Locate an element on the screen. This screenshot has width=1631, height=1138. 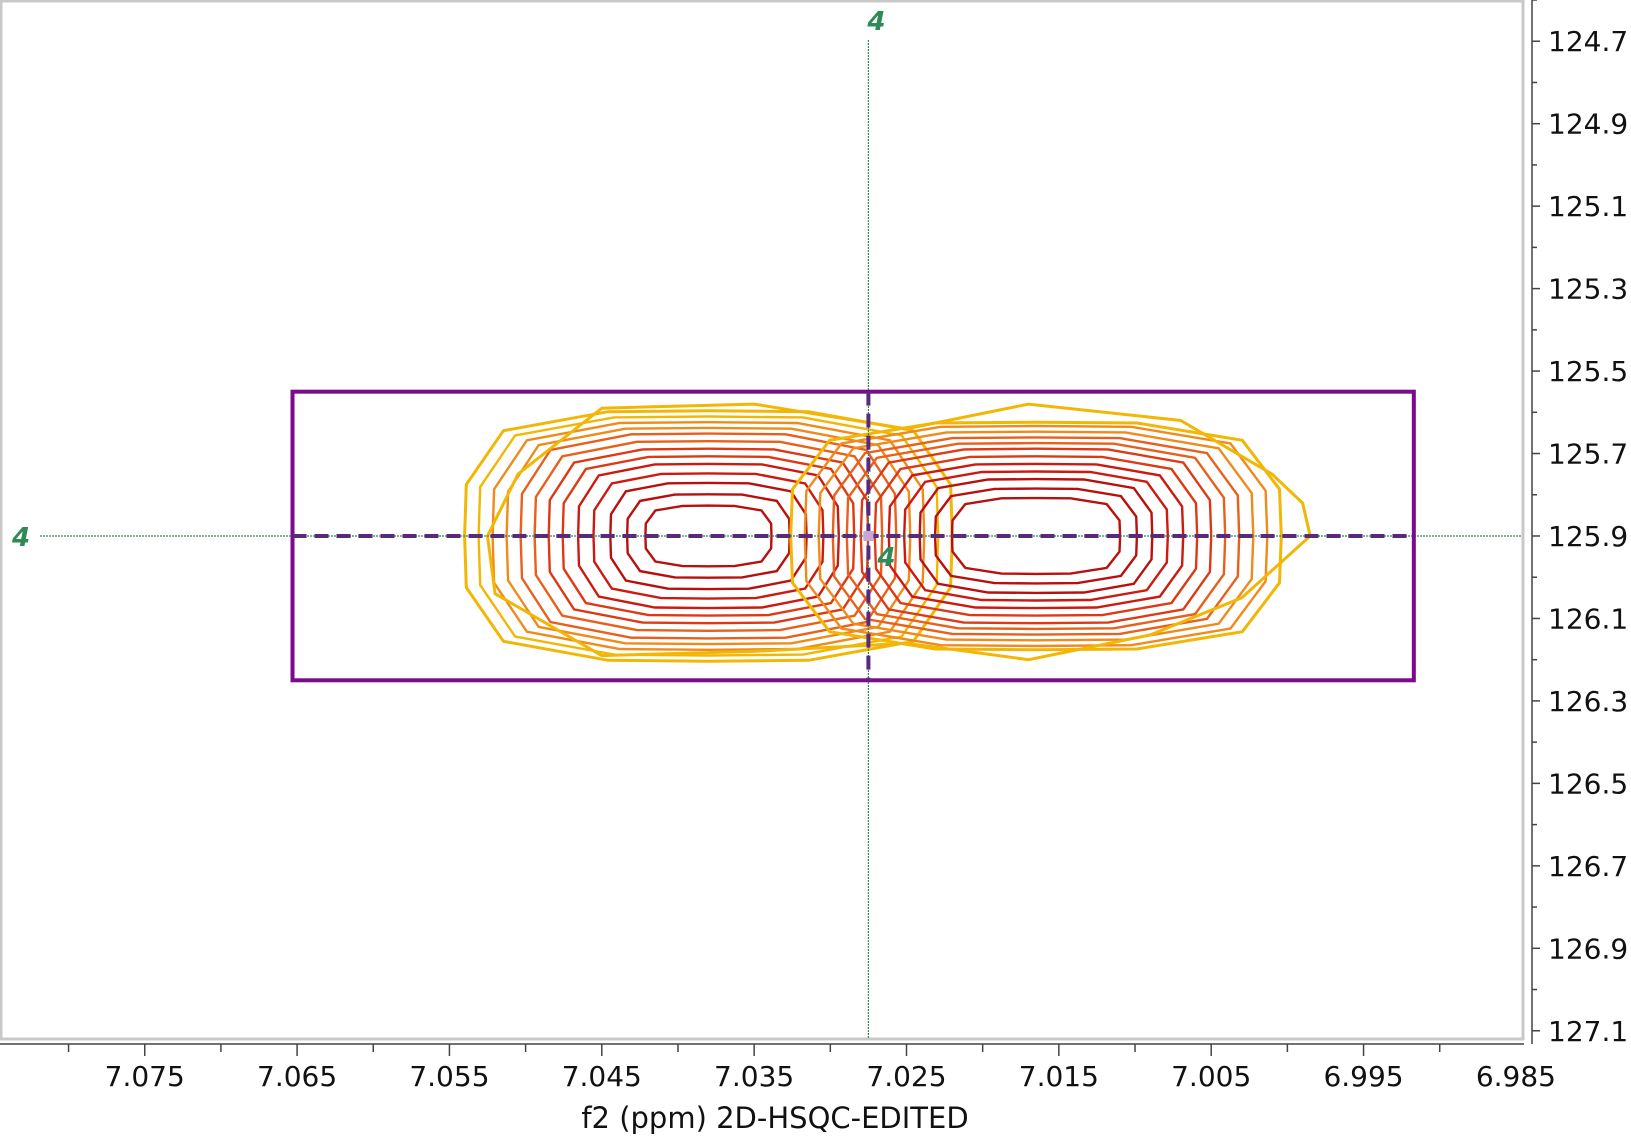
y-tick-label: 126.5 is located at coordinates (1588, 783).